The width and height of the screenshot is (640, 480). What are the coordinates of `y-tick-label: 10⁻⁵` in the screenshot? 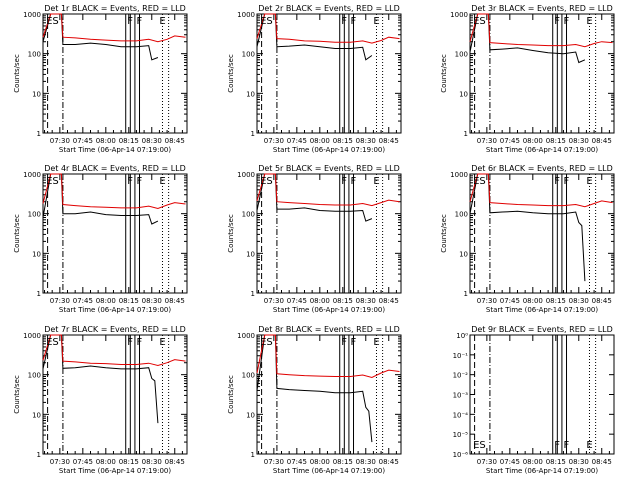 It's located at (461, 435).